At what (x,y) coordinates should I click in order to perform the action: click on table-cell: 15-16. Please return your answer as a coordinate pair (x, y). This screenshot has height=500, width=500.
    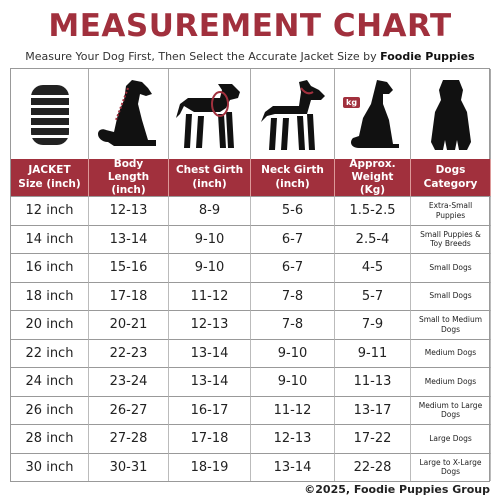
    Looking at the image, I should click on (129, 267).